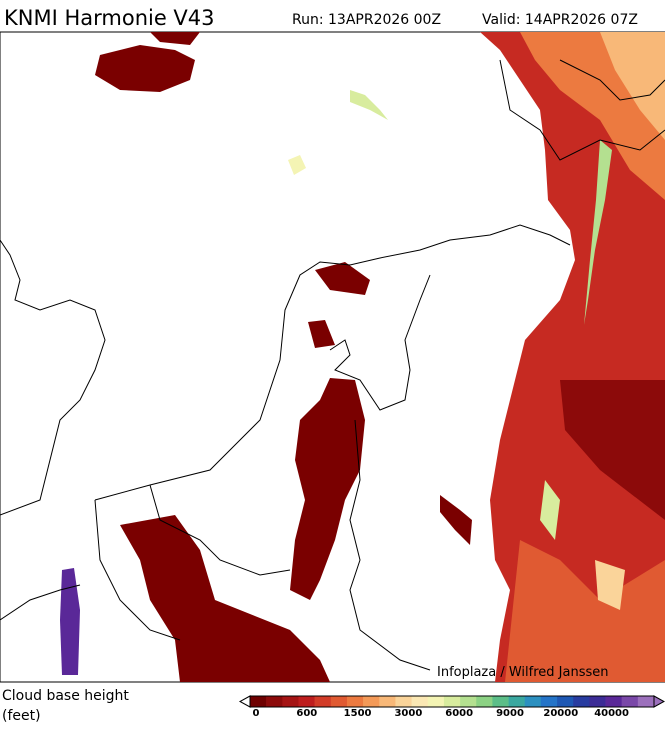  Describe the element at coordinates (459, 713) in the screenshot. I see `colorbar-label: 6000` at that location.